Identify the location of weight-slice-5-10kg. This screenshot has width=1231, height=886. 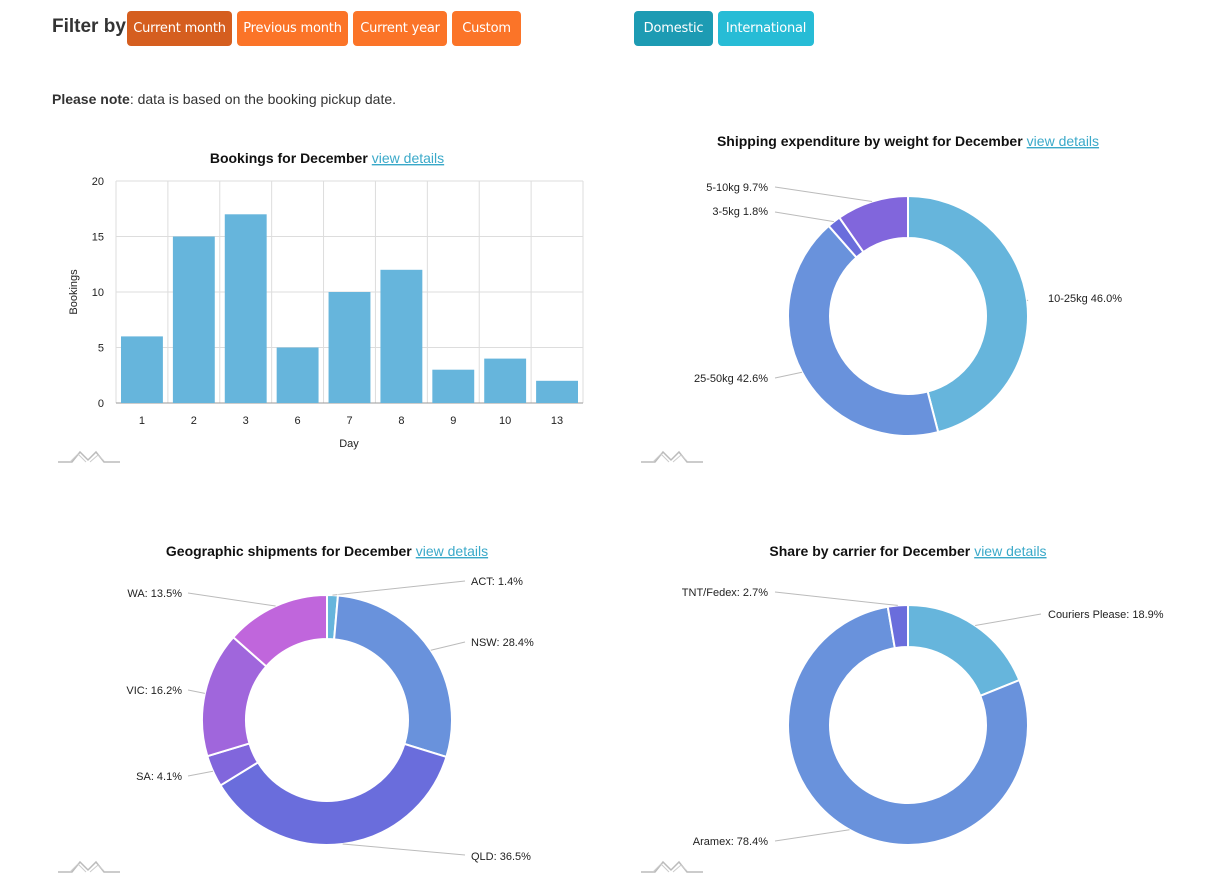
(873, 224).